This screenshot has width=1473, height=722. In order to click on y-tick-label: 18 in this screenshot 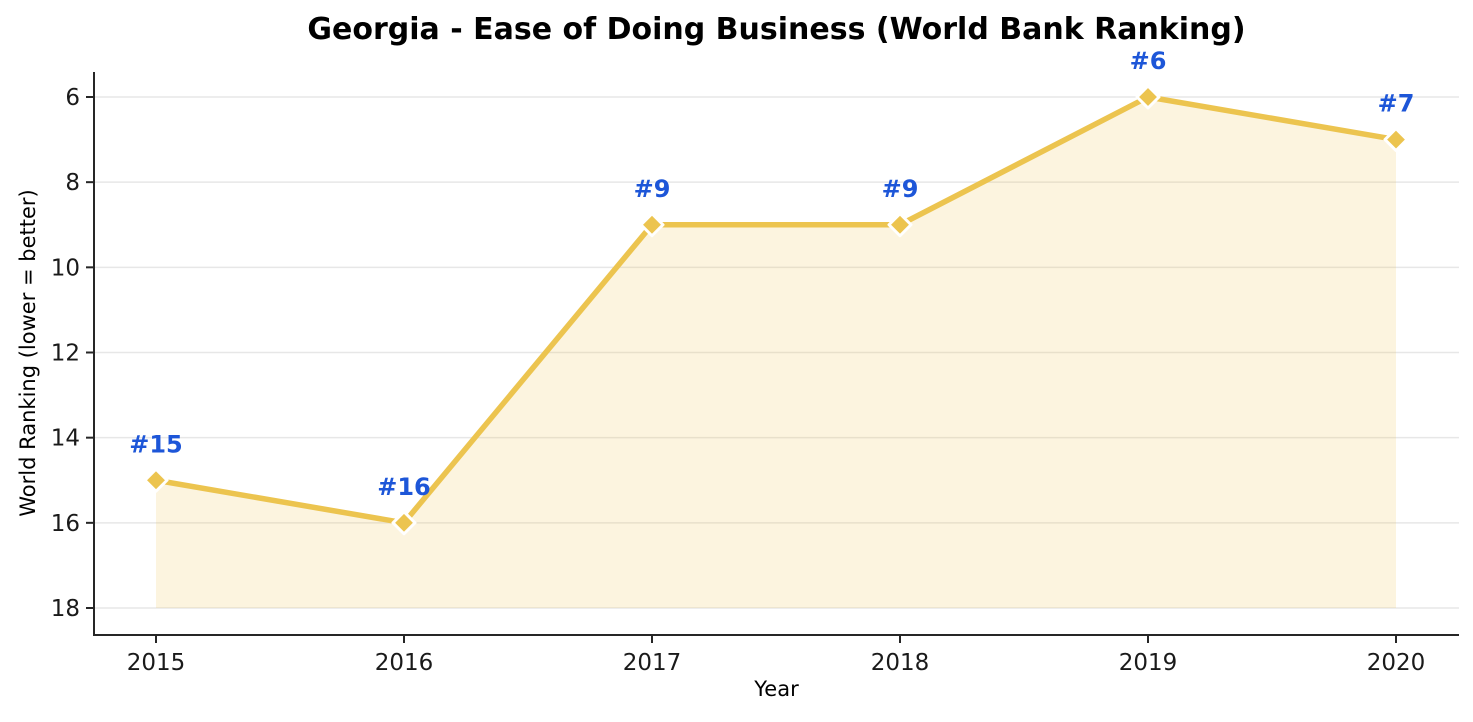, I will do `click(65, 609)`.